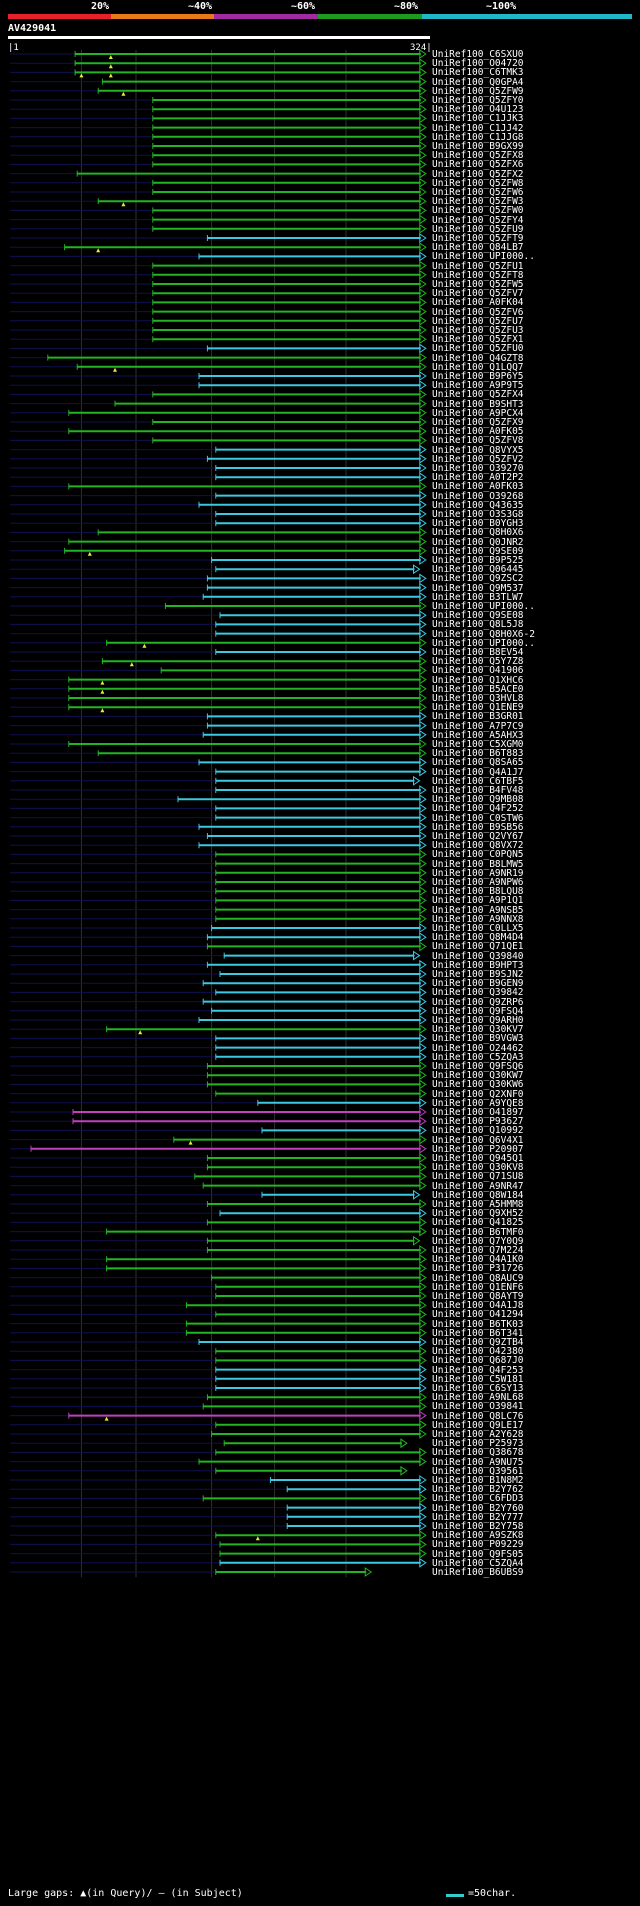 This screenshot has width=640, height=1906. I want to click on hit-label: UniRef100_Q5ZFX9, so click(478, 422).